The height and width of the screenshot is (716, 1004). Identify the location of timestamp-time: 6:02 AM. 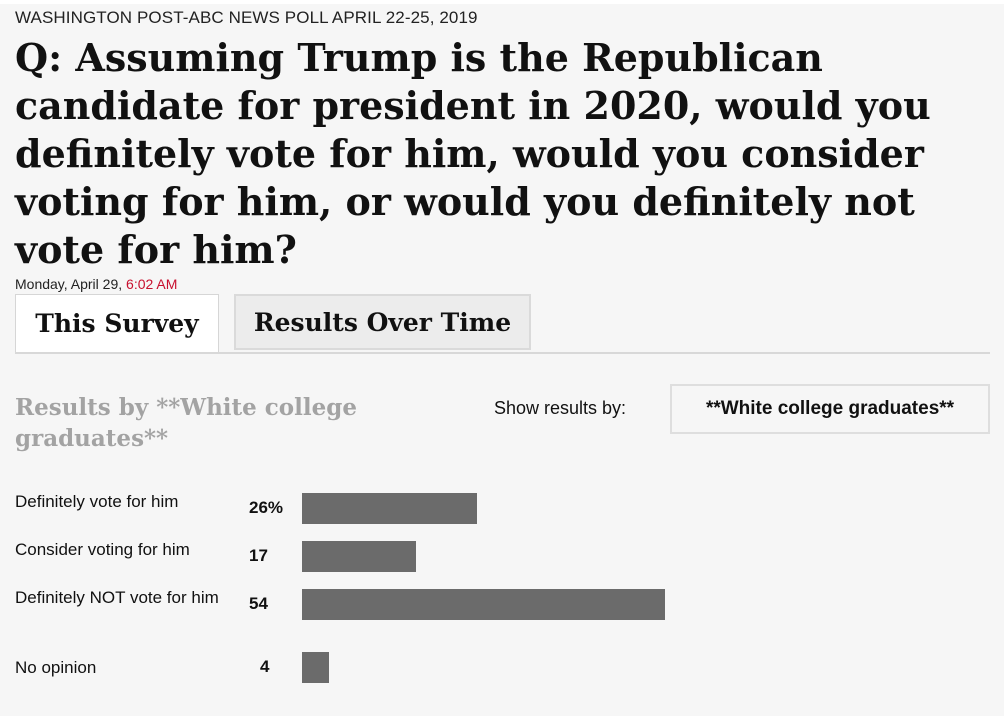
(152, 284).